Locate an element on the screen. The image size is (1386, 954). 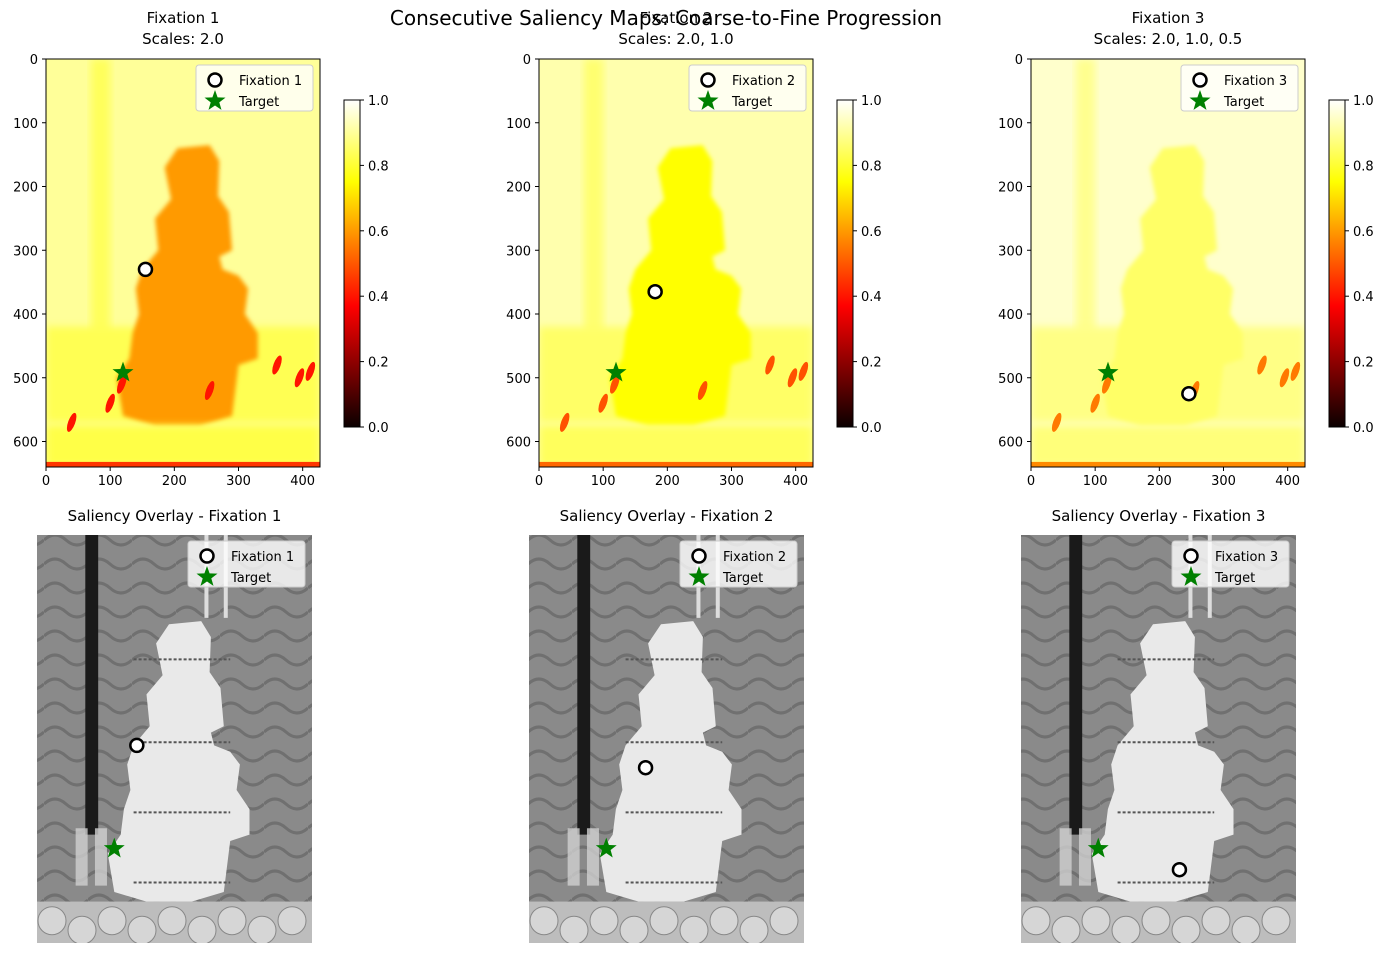
colorbar-gradient is located at coordinates (845, 263).